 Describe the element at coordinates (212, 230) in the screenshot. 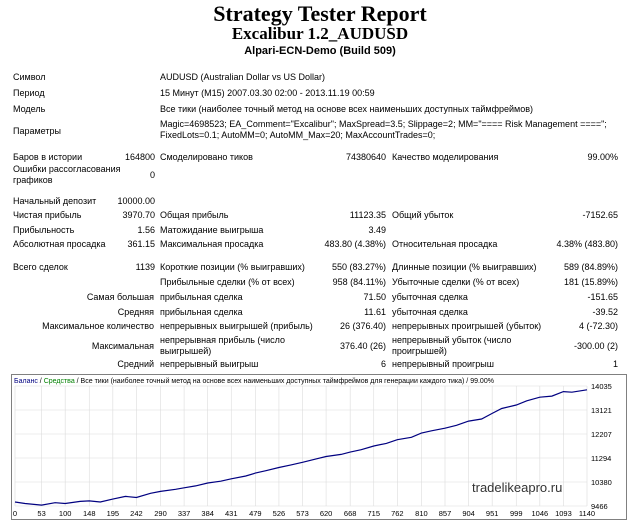

I see `expected-label: Матожидание выигрыша` at that location.